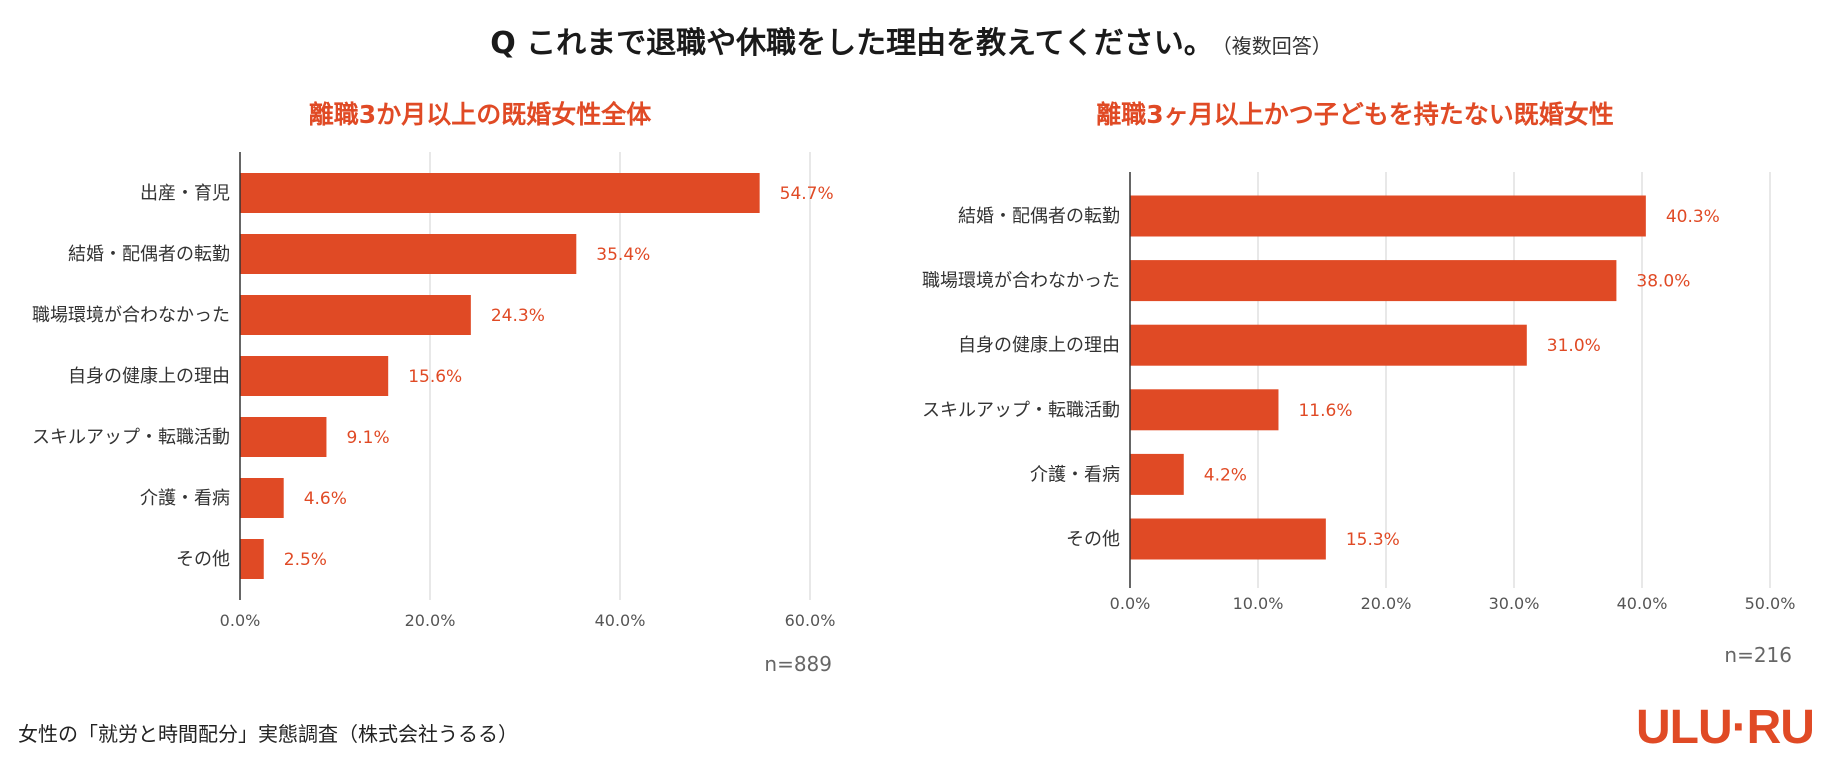  I want to click on x-tick-label-left-2: 40.0%, so click(620, 620).